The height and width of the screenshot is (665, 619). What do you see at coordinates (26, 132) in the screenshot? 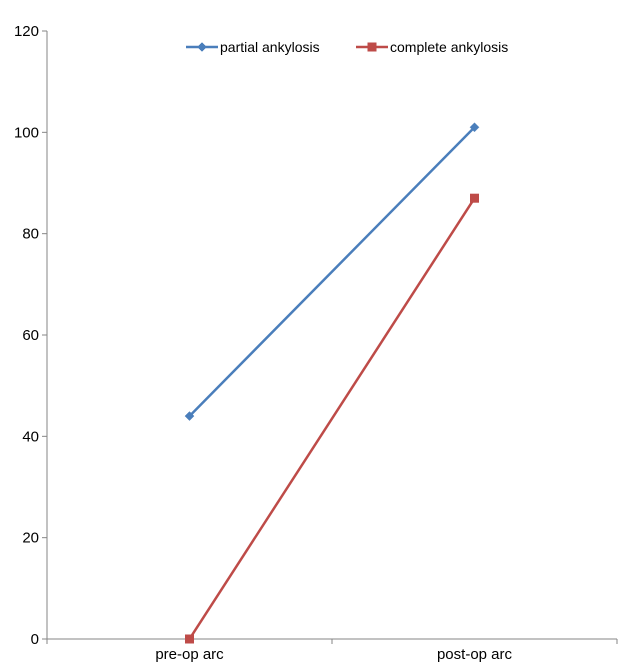
I see `y-tick-label: 100` at bounding box center [26, 132].